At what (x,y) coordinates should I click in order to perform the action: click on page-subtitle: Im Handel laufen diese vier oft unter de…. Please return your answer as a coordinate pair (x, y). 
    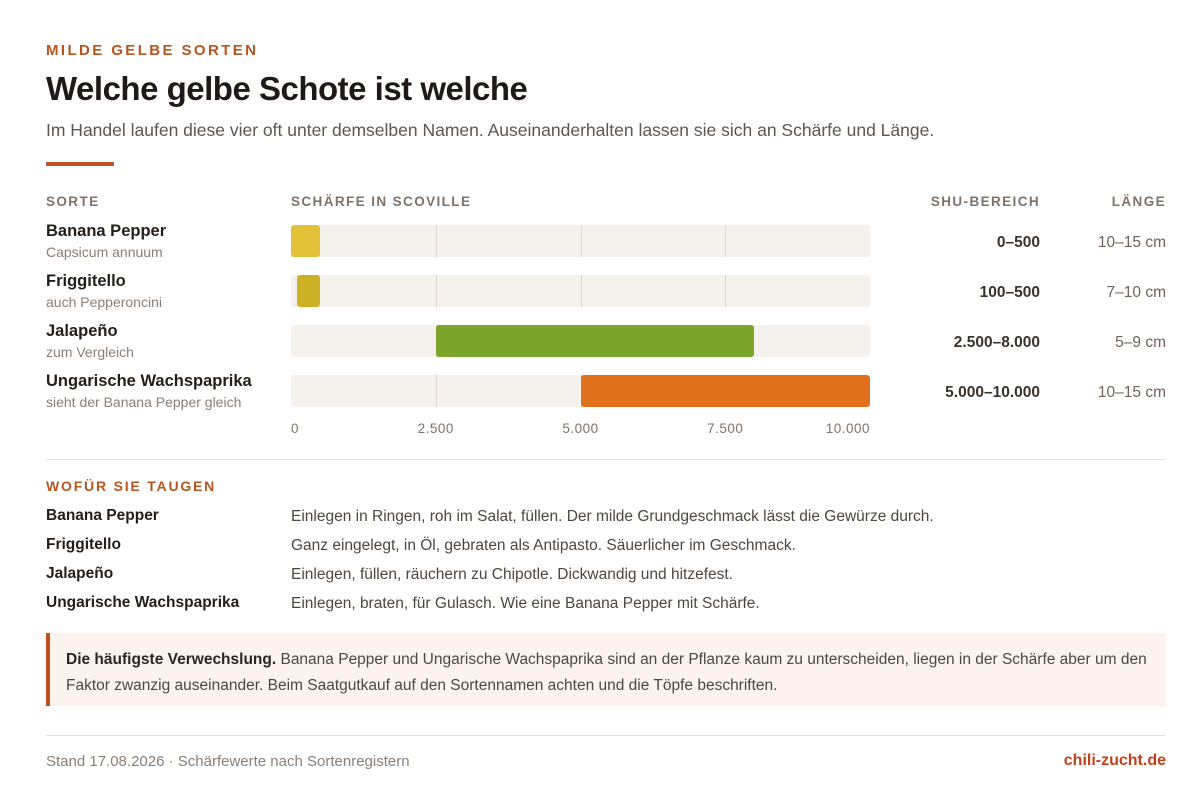
    Looking at the image, I should click on (490, 130).